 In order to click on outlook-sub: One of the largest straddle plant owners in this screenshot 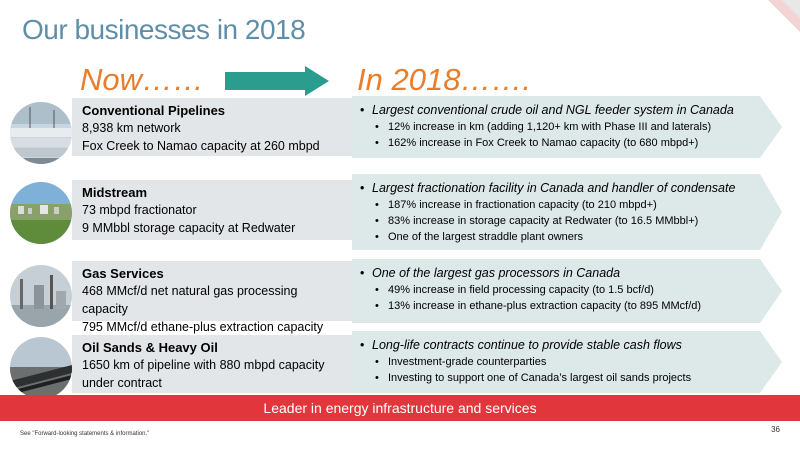, I will do `click(563, 237)`.